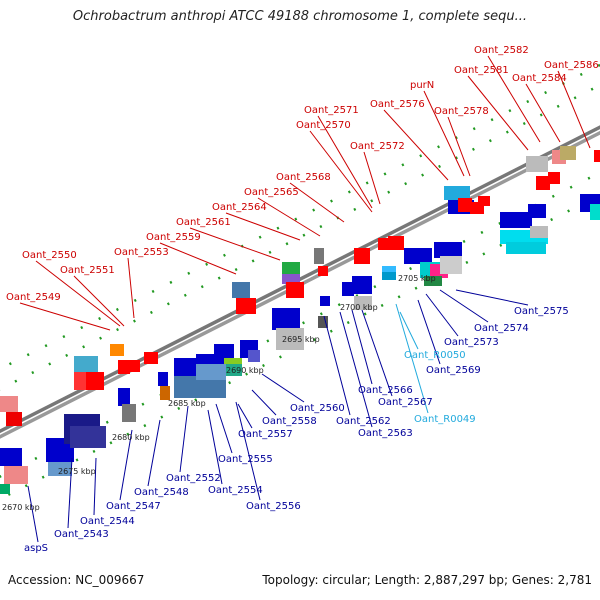  Describe the element at coordinates (33, 297) in the screenshot. I see `gene-label-oant_2549: Oant_2549` at that location.